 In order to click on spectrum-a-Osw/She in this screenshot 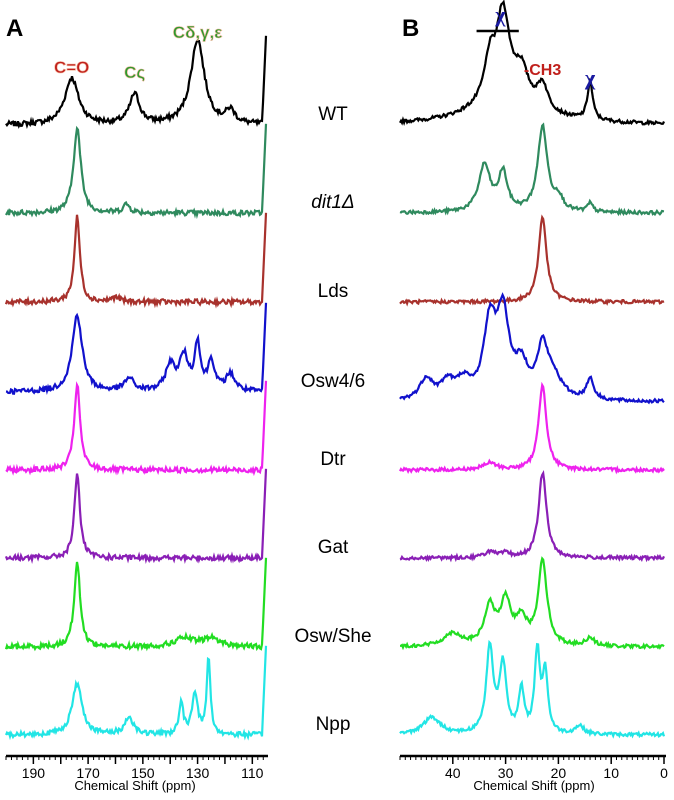, I will do `click(136, 604)`.